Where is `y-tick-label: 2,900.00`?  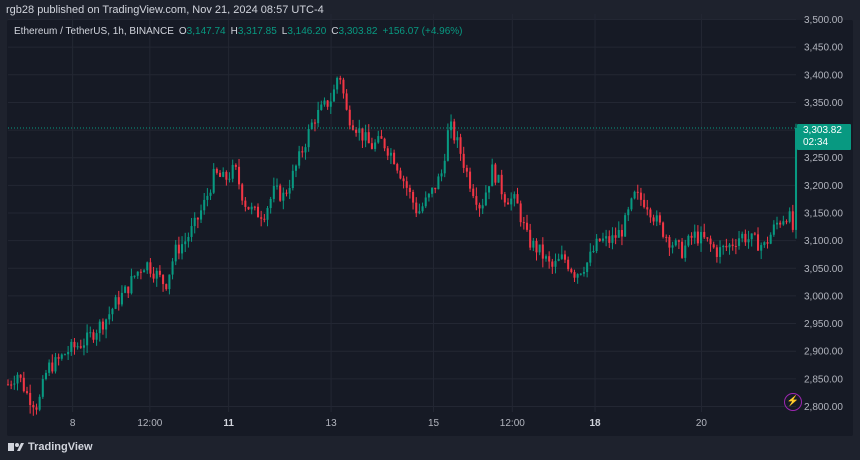 y-tick-label: 2,900.00 is located at coordinates (823, 352).